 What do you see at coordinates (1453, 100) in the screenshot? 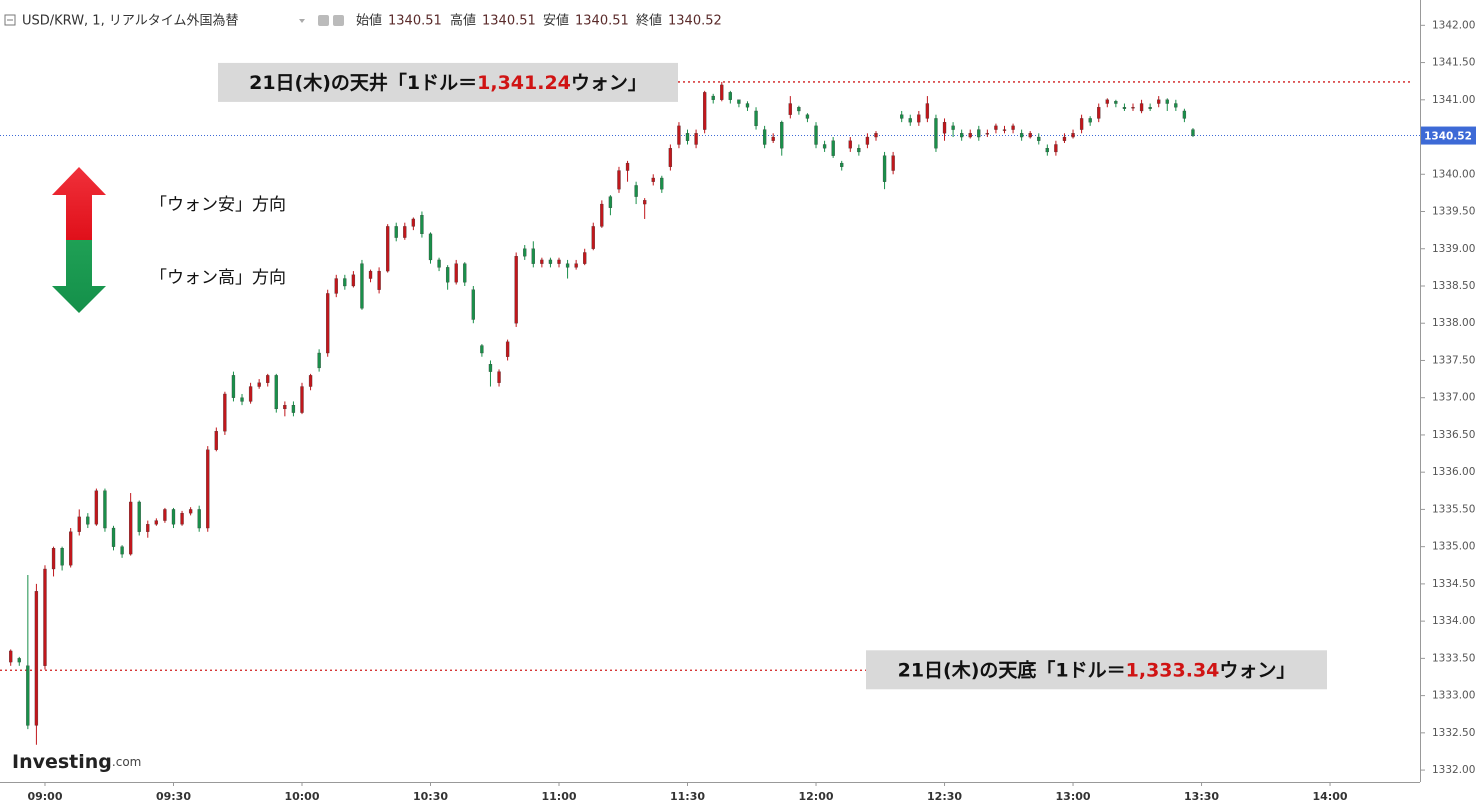
I see `y-tick-label: 1341.00` at bounding box center [1453, 100].